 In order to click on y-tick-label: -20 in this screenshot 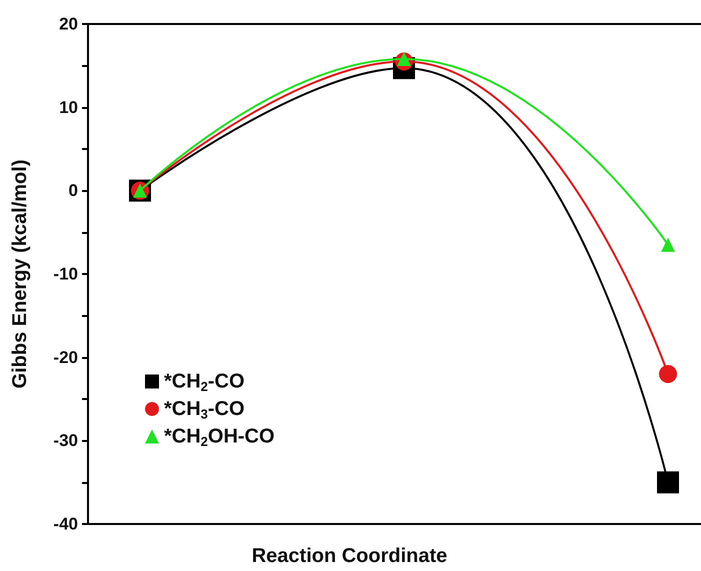, I will do `click(65, 357)`.